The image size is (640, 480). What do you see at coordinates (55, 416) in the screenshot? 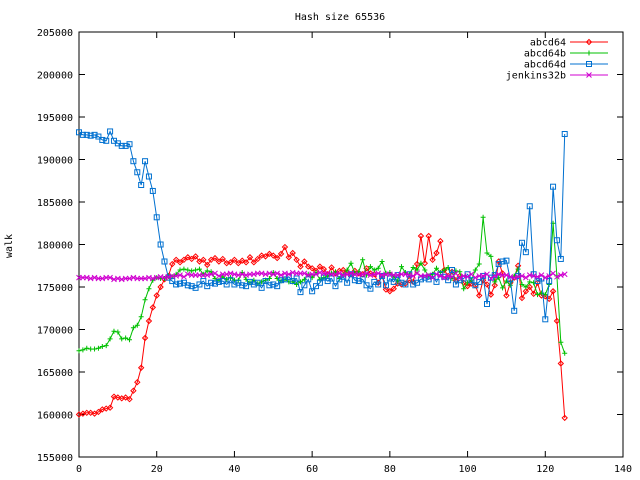
I see `y-tick-label: 160000` at bounding box center [55, 416].